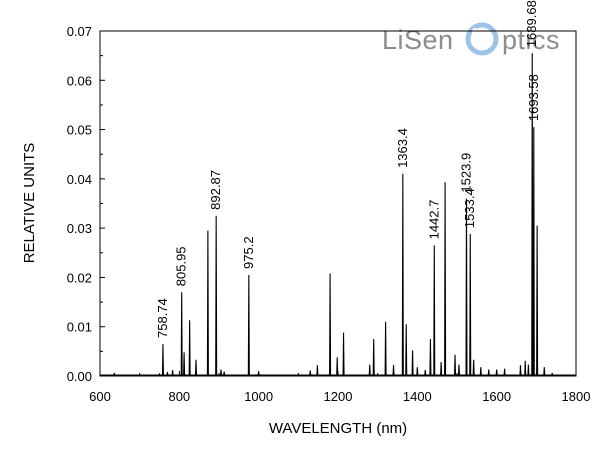 This screenshot has width=600, height=451. What do you see at coordinates (179, 396) in the screenshot?
I see `x-tick-label: 800` at bounding box center [179, 396].